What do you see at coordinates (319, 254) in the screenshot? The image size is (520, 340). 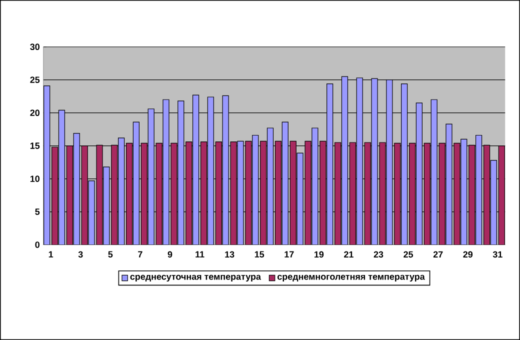 I see `x-tick-label: 19` at bounding box center [319, 254].